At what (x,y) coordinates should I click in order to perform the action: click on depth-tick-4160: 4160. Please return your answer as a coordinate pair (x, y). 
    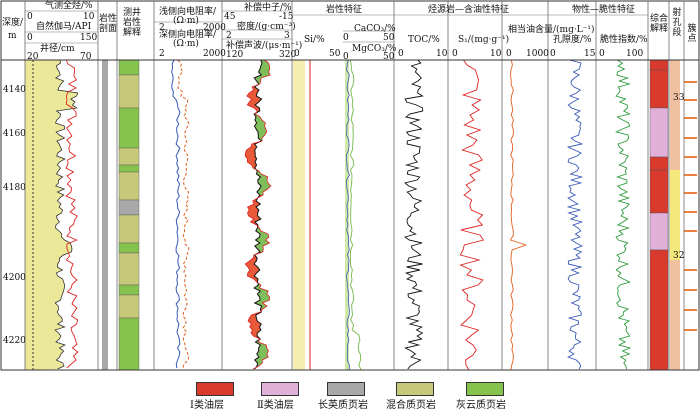
    Looking at the image, I should click on (14, 134).